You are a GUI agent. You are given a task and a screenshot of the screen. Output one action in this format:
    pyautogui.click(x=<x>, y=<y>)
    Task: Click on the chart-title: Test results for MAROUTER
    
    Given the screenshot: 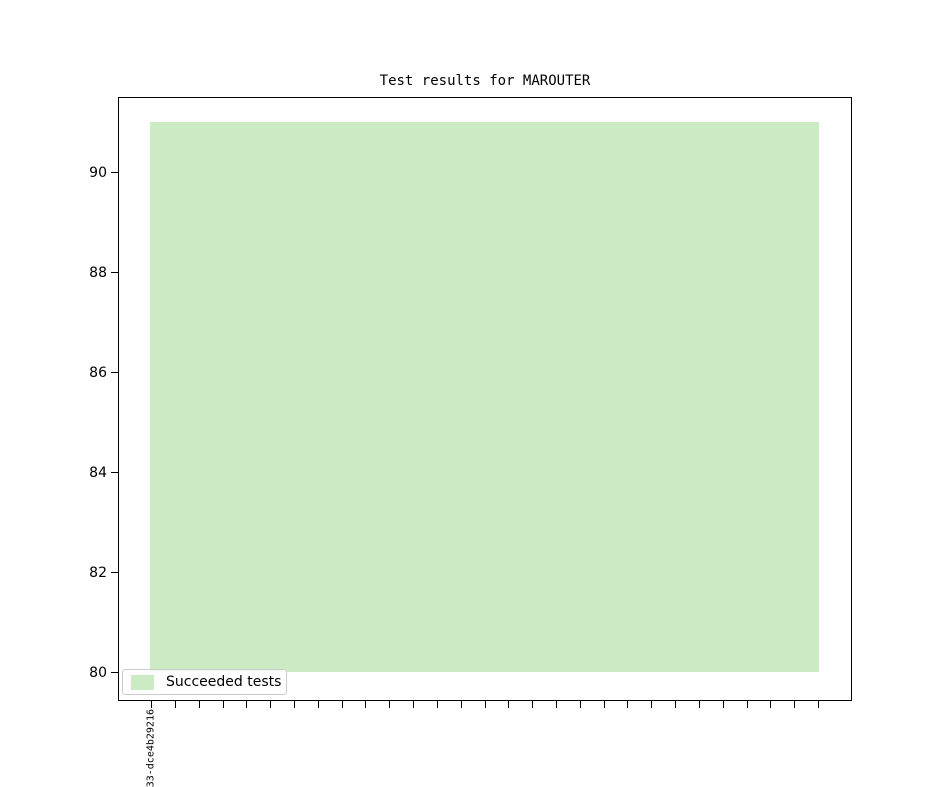 What is the action you would take?
    pyautogui.click(x=485, y=81)
    